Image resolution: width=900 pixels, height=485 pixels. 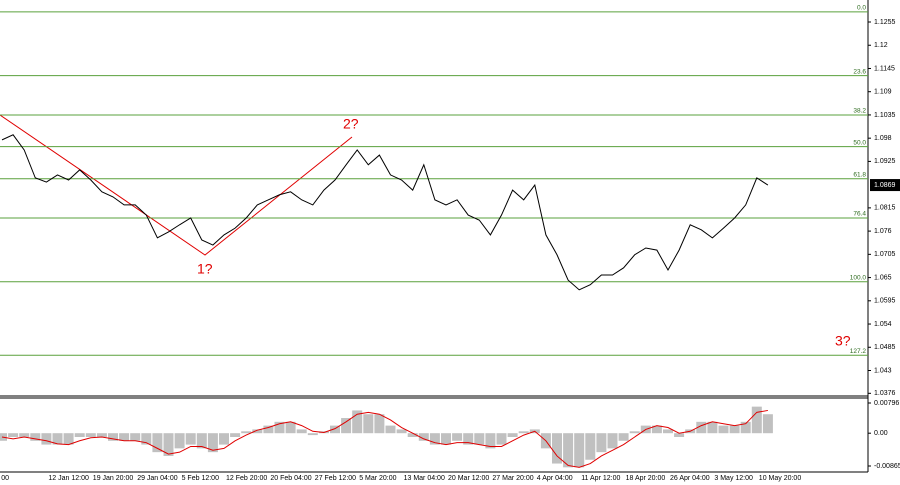 I want to click on x-tick-label: 29 Jan 04:00, so click(x=157, y=478).